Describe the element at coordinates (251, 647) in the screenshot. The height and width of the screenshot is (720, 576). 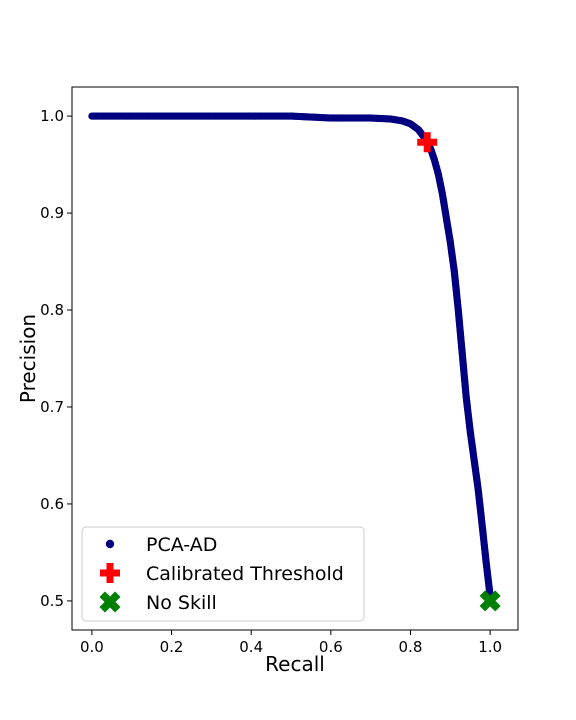
I see `x-tick-label: 0.4` at that location.